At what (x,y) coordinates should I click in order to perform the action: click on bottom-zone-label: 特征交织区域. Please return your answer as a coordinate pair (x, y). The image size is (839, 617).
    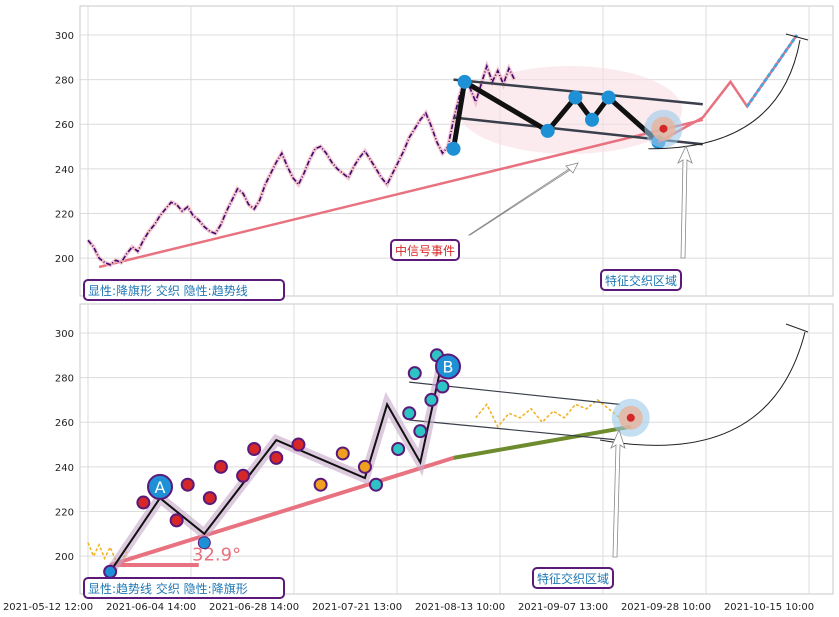
    Looking at the image, I should click on (573, 578).